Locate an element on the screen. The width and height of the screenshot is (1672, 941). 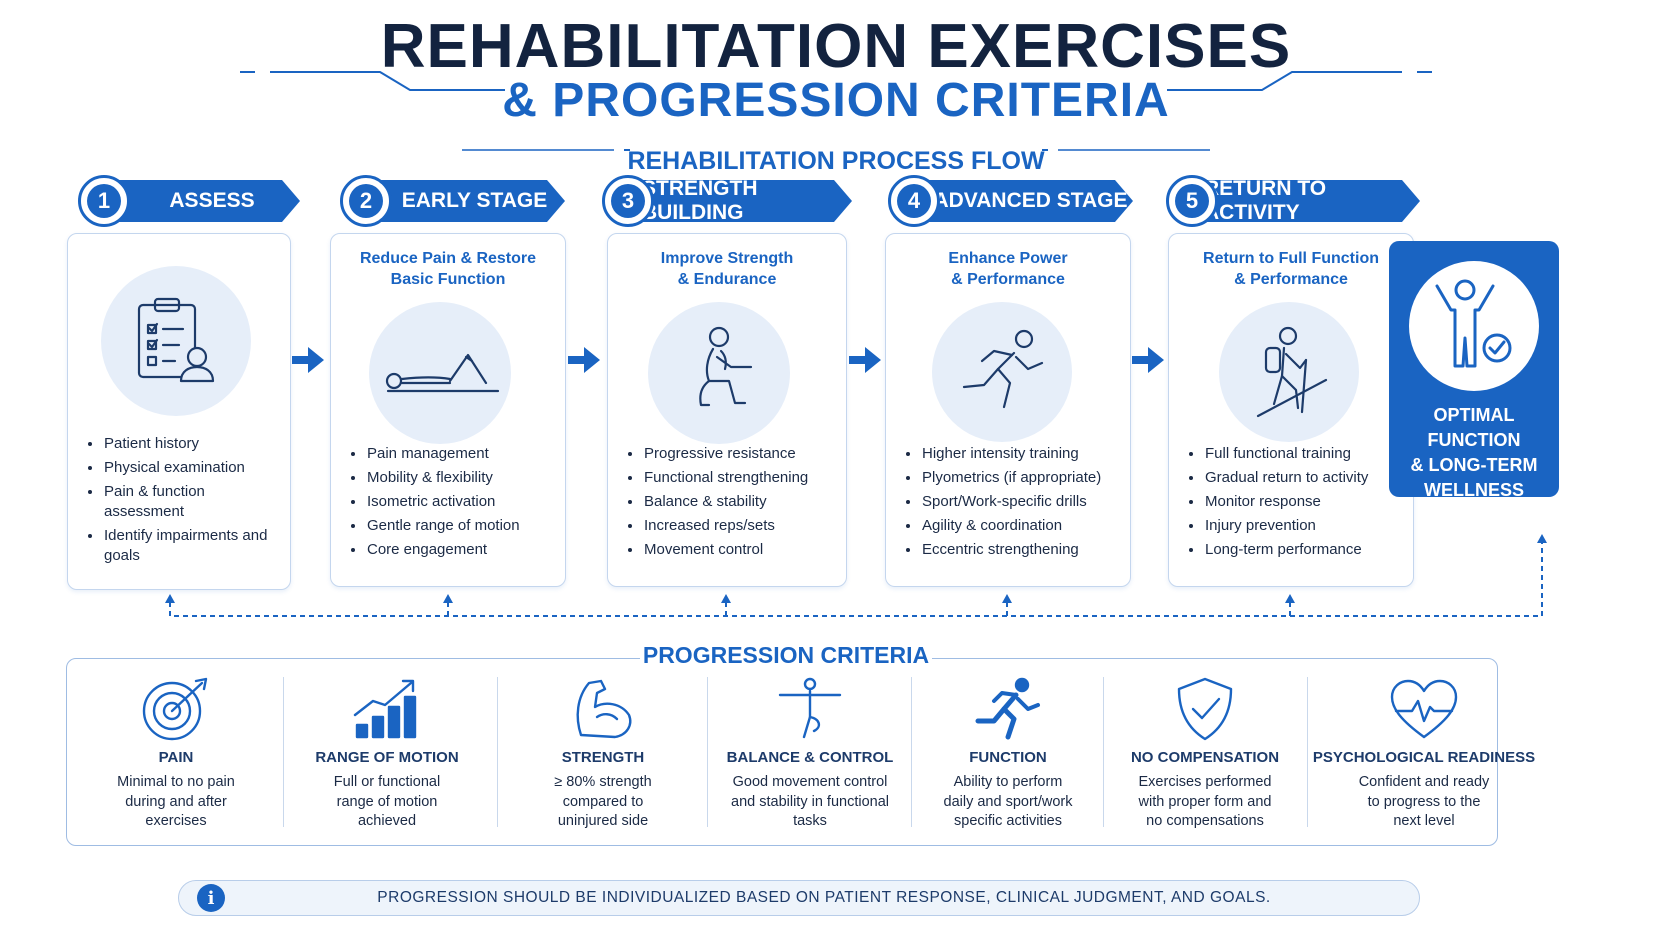
list-item: Physical examination is located at coordinates (186, 468).